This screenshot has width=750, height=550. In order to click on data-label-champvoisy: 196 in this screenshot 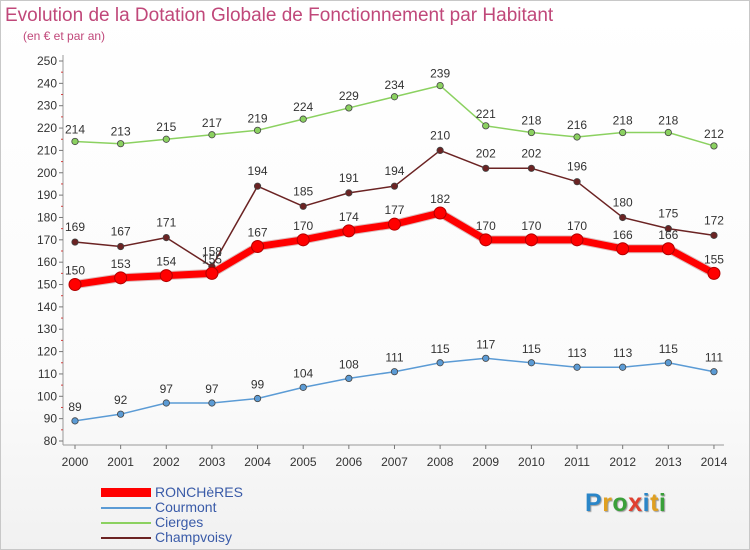, I will do `click(577, 167)`.